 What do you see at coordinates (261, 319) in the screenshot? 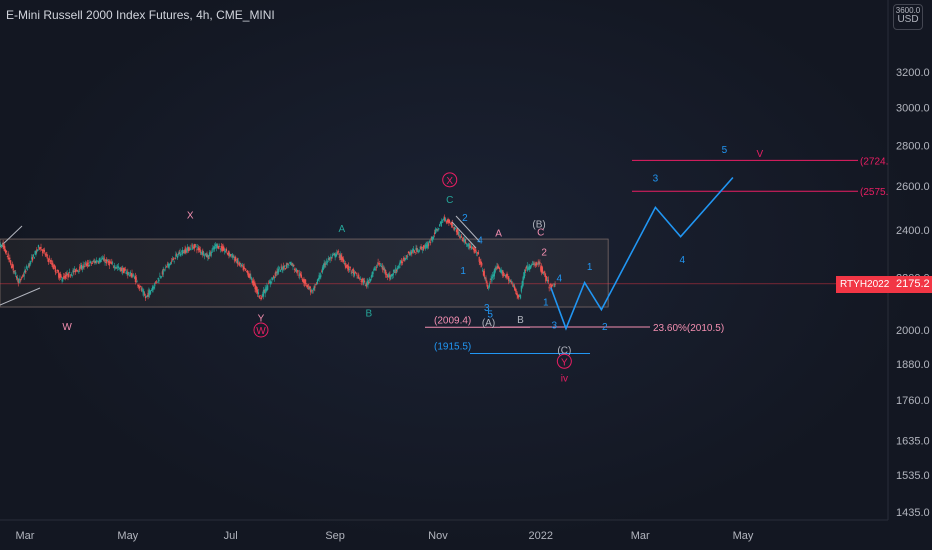
I see `wave-label: Y` at bounding box center [261, 319].